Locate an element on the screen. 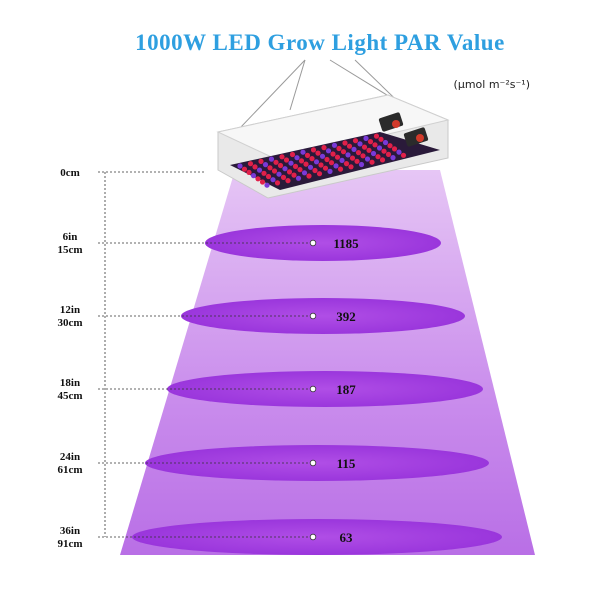 This screenshot has width=600, height=600. par-value: 392 is located at coordinates (346, 316).